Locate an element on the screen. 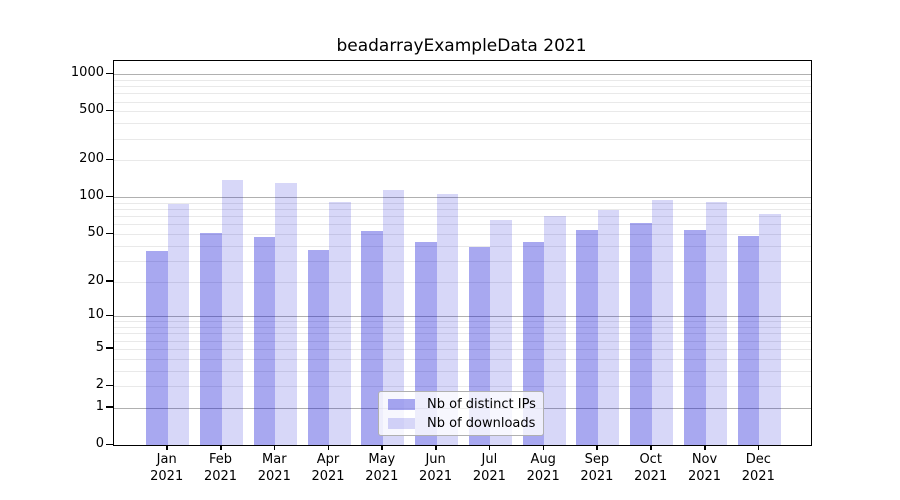  bar-downloads-nov is located at coordinates (716, 323).